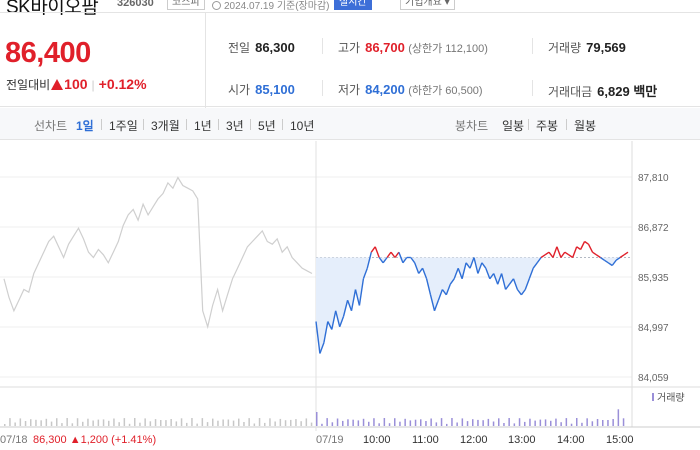  Describe the element at coordinates (277, 6) in the screenshot. I see `date-text: 2024.07.19 기준(장마감)` at that location.